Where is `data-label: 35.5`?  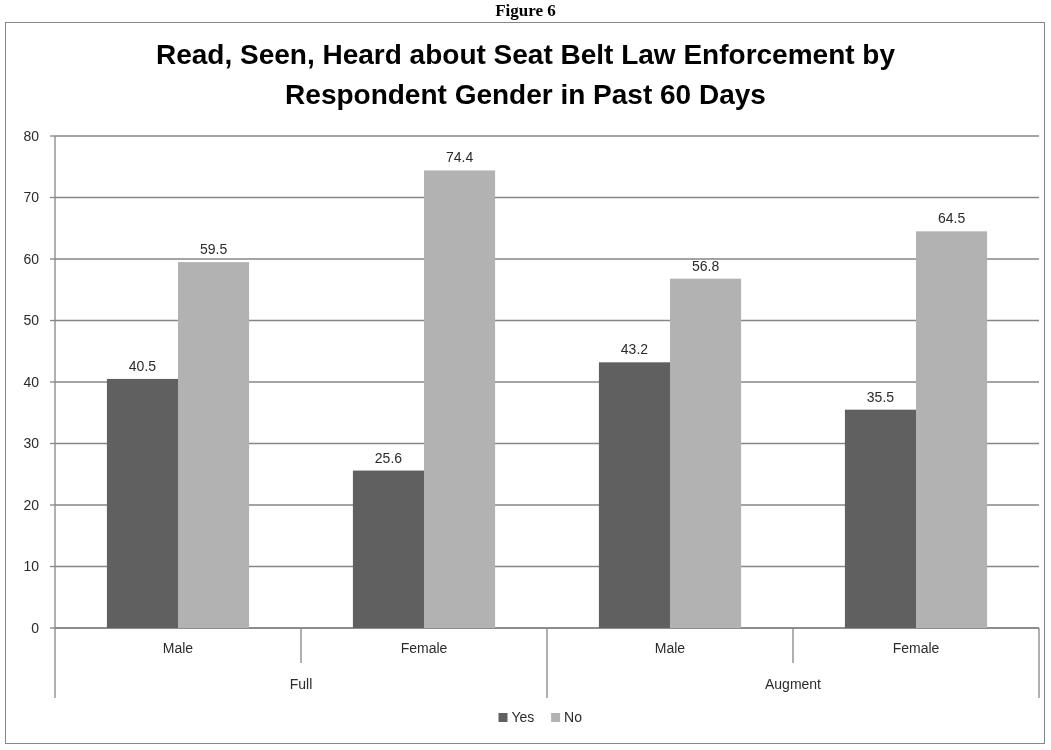
data-label: 35.5 is located at coordinates (880, 396).